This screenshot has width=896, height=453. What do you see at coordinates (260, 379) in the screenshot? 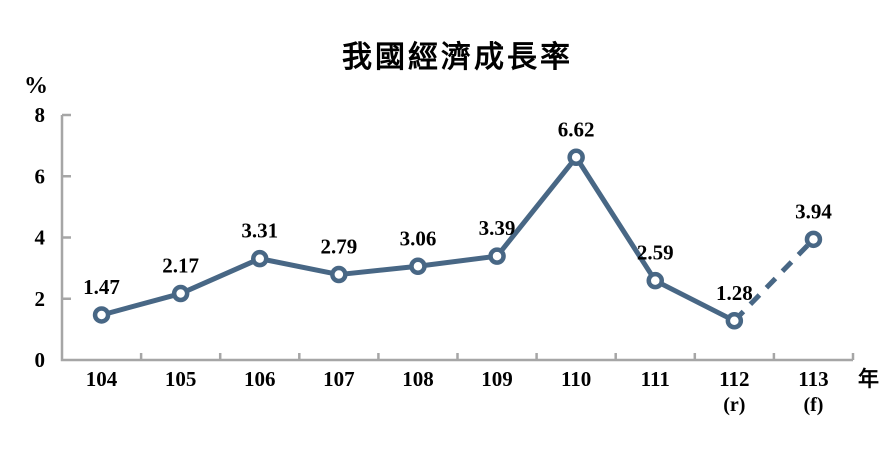
I see `x-tick-label: 106` at bounding box center [260, 379].